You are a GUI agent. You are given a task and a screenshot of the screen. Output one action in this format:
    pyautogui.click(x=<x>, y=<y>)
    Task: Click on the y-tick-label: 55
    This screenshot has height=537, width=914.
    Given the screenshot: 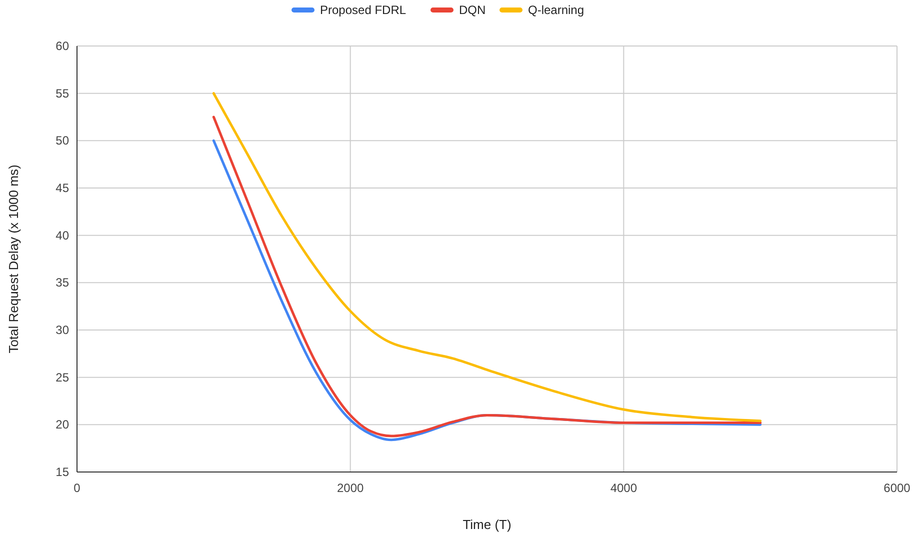 What is the action you would take?
    pyautogui.click(x=63, y=93)
    